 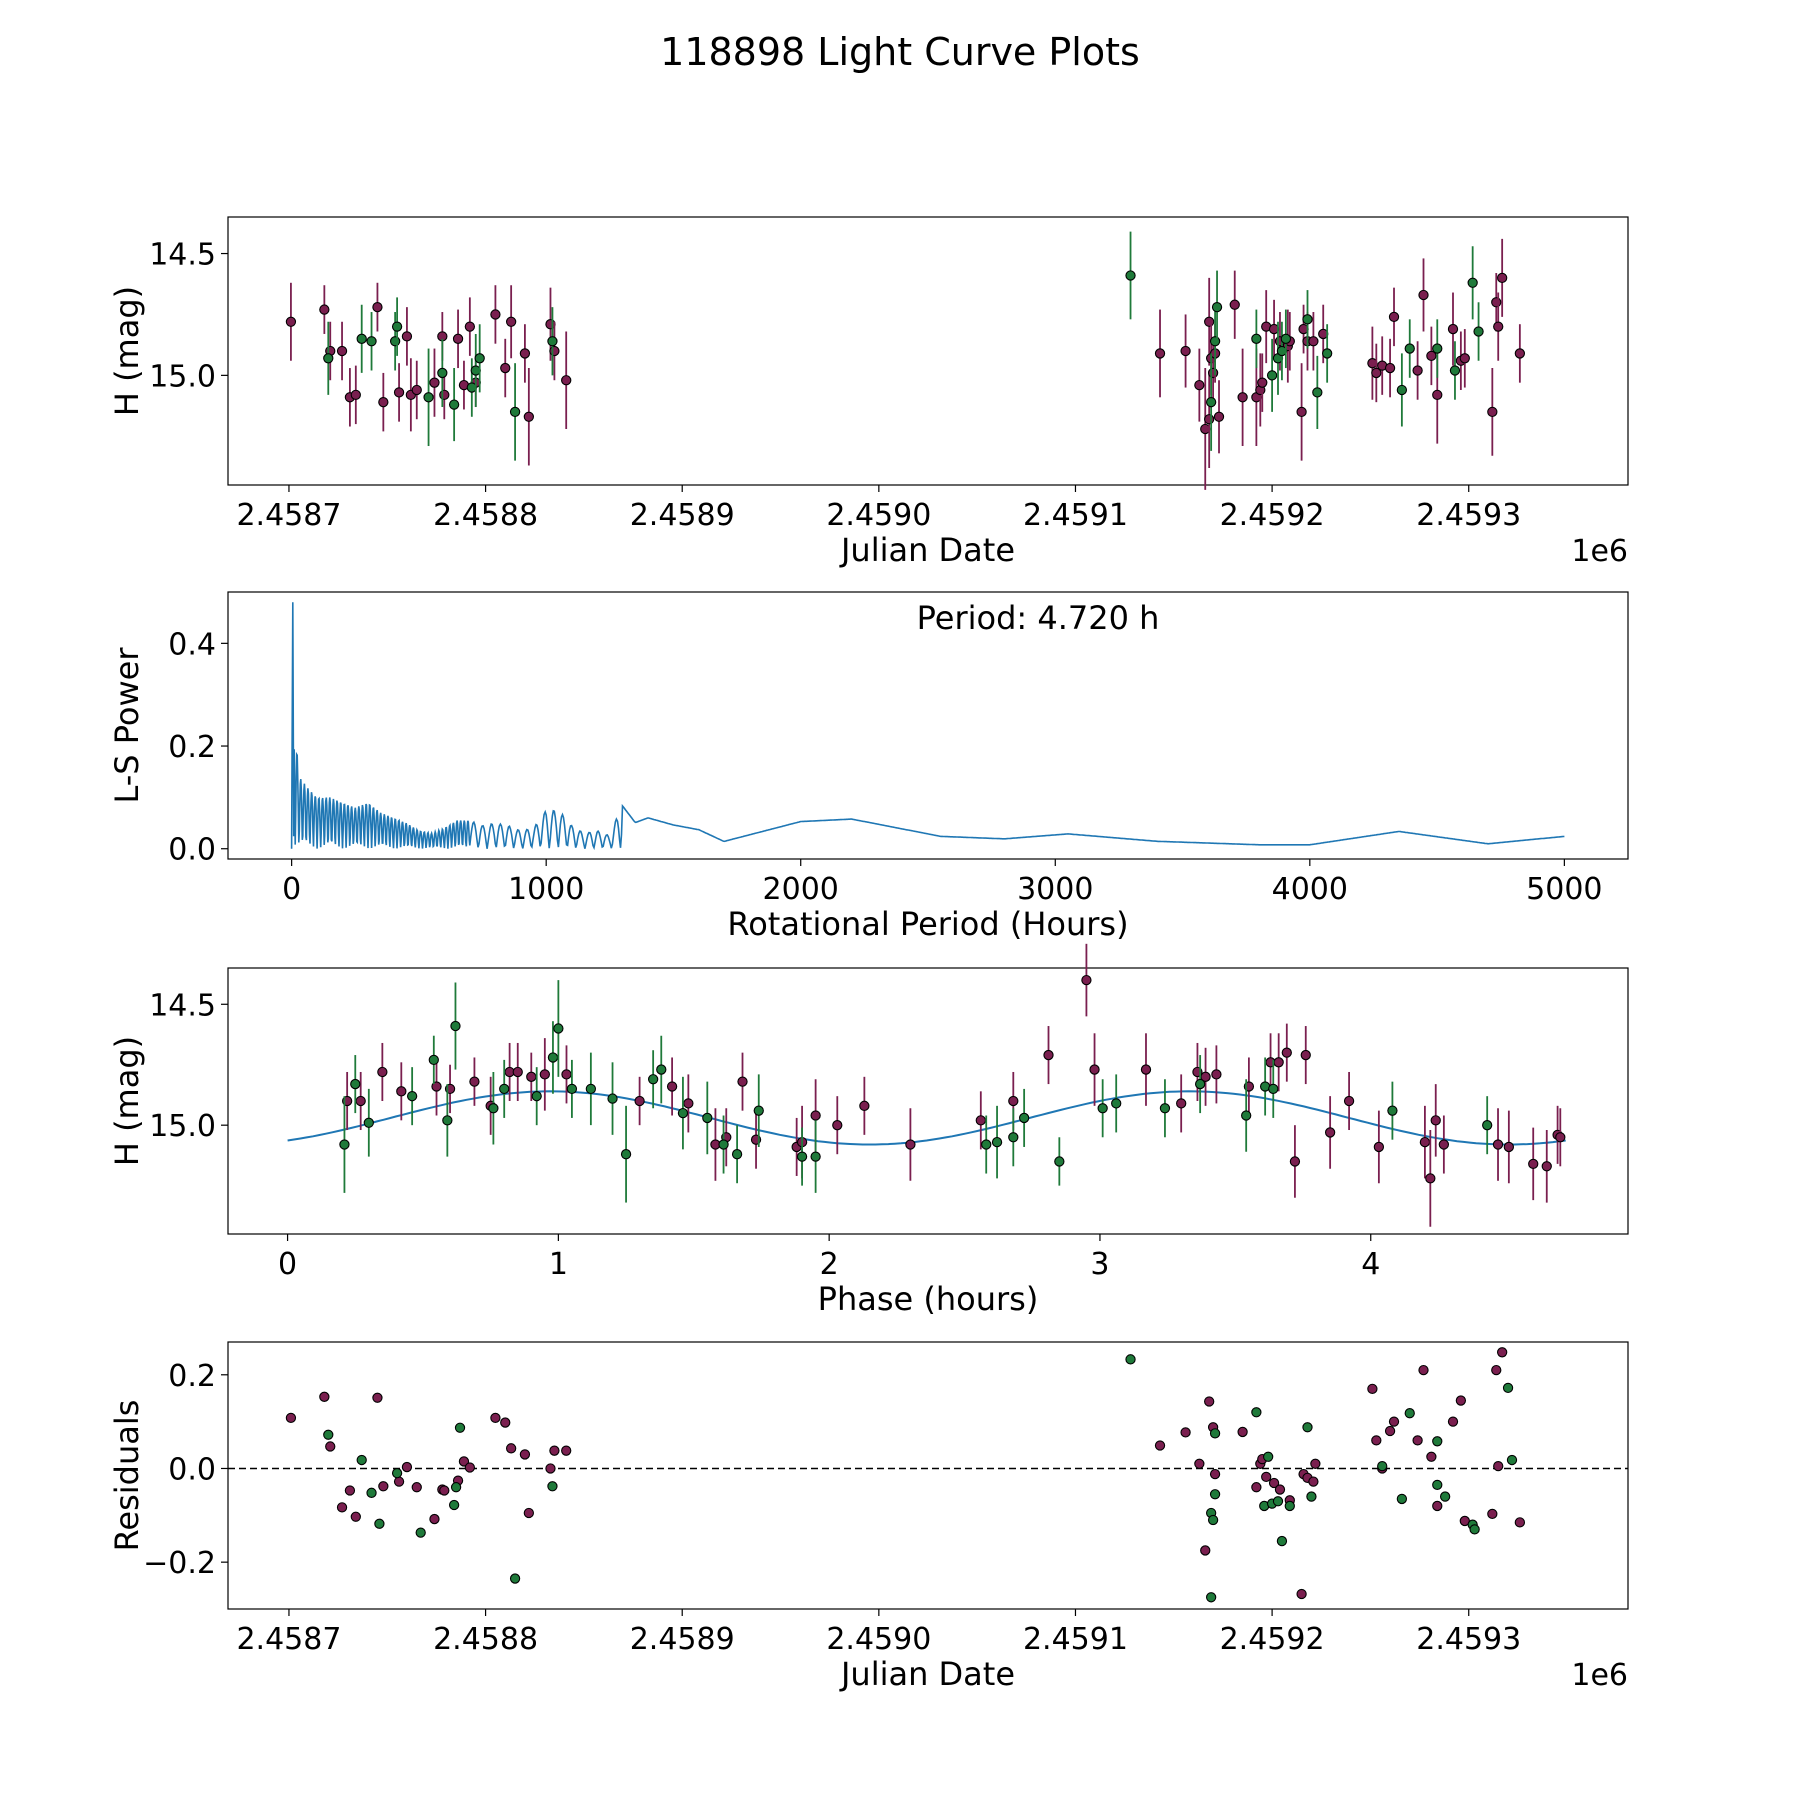 I want to click on lightcurve-ytick-label: 14.5, so click(x=182, y=255).